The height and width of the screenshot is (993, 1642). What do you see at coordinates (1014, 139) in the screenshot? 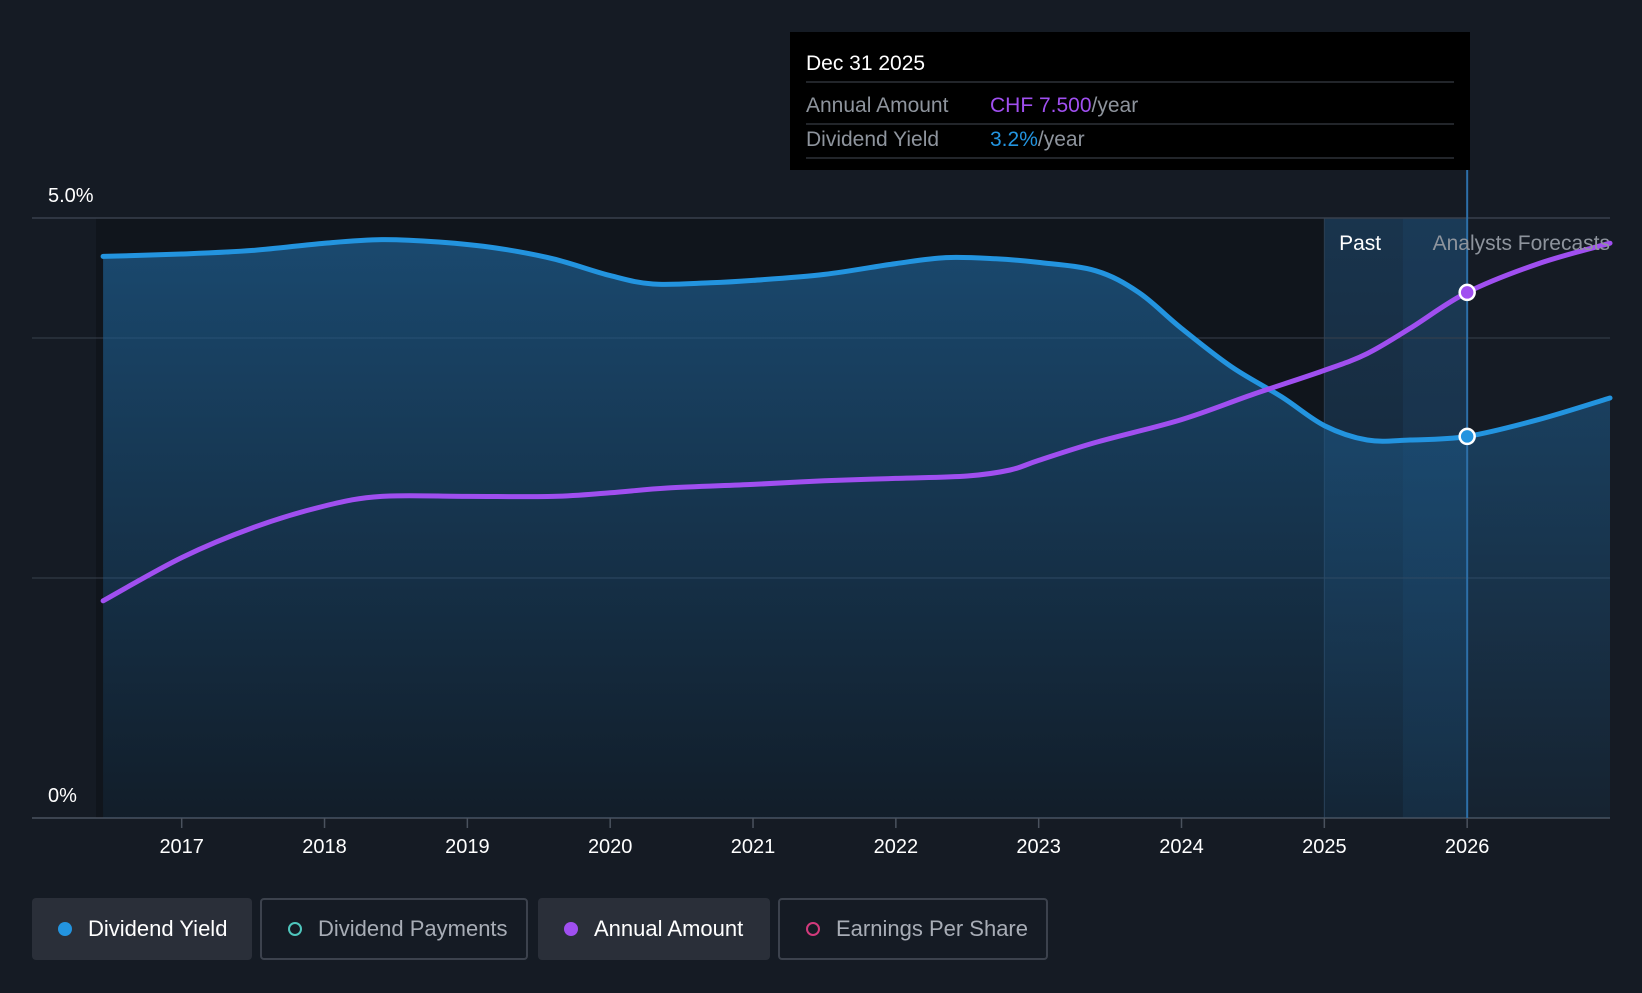
I see `tooltip-row-value: 3.2%` at bounding box center [1014, 139].